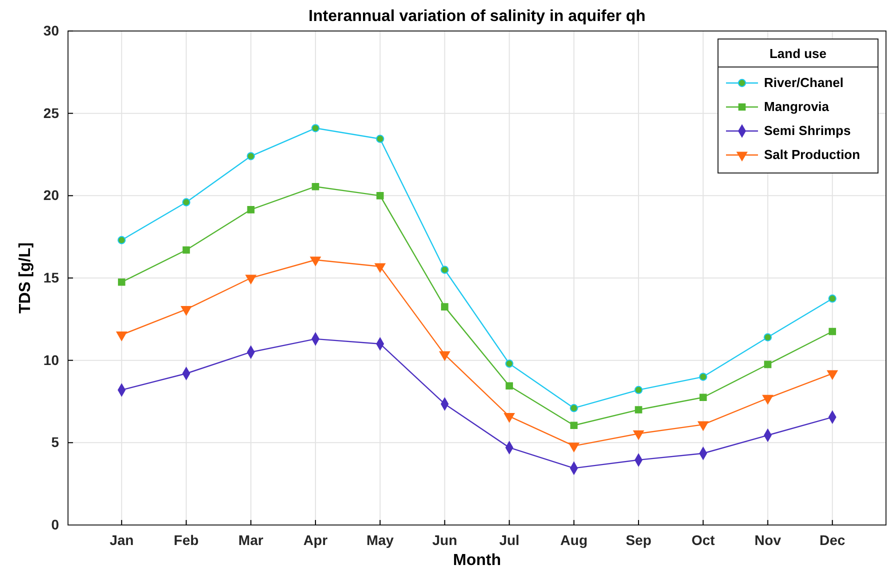 This screenshot has width=888, height=568. What do you see at coordinates (51, 112) in the screenshot?
I see `y-tick-label: 25` at bounding box center [51, 112].